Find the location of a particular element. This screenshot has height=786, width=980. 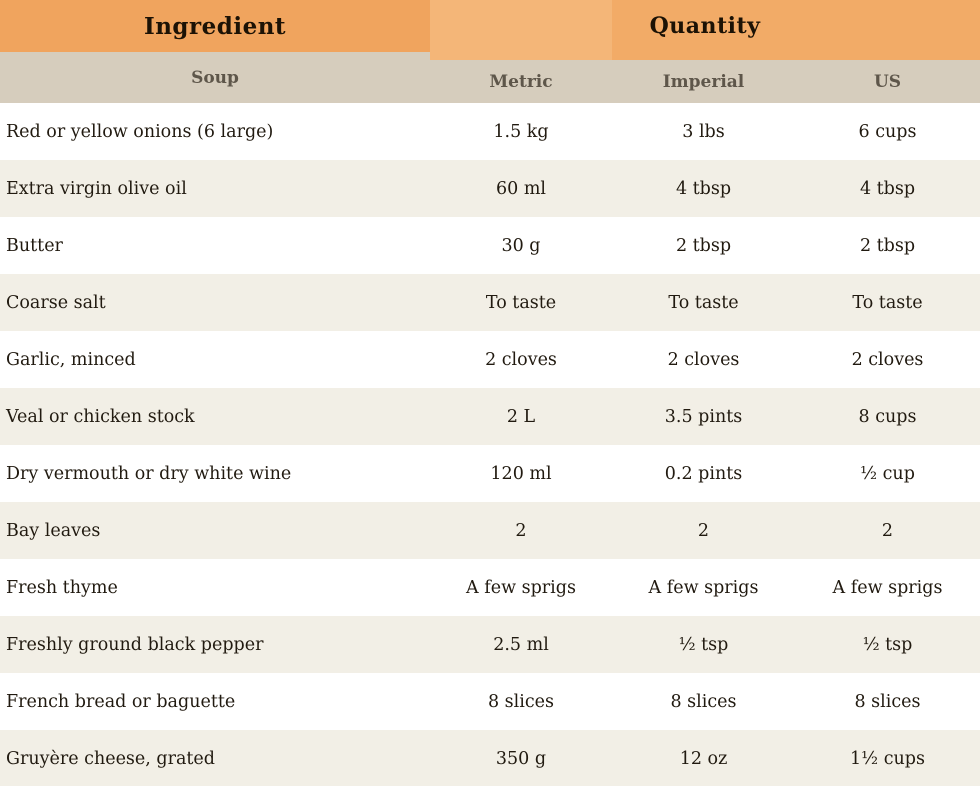

quantity-header-label: Quantity is located at coordinates (705, 26).